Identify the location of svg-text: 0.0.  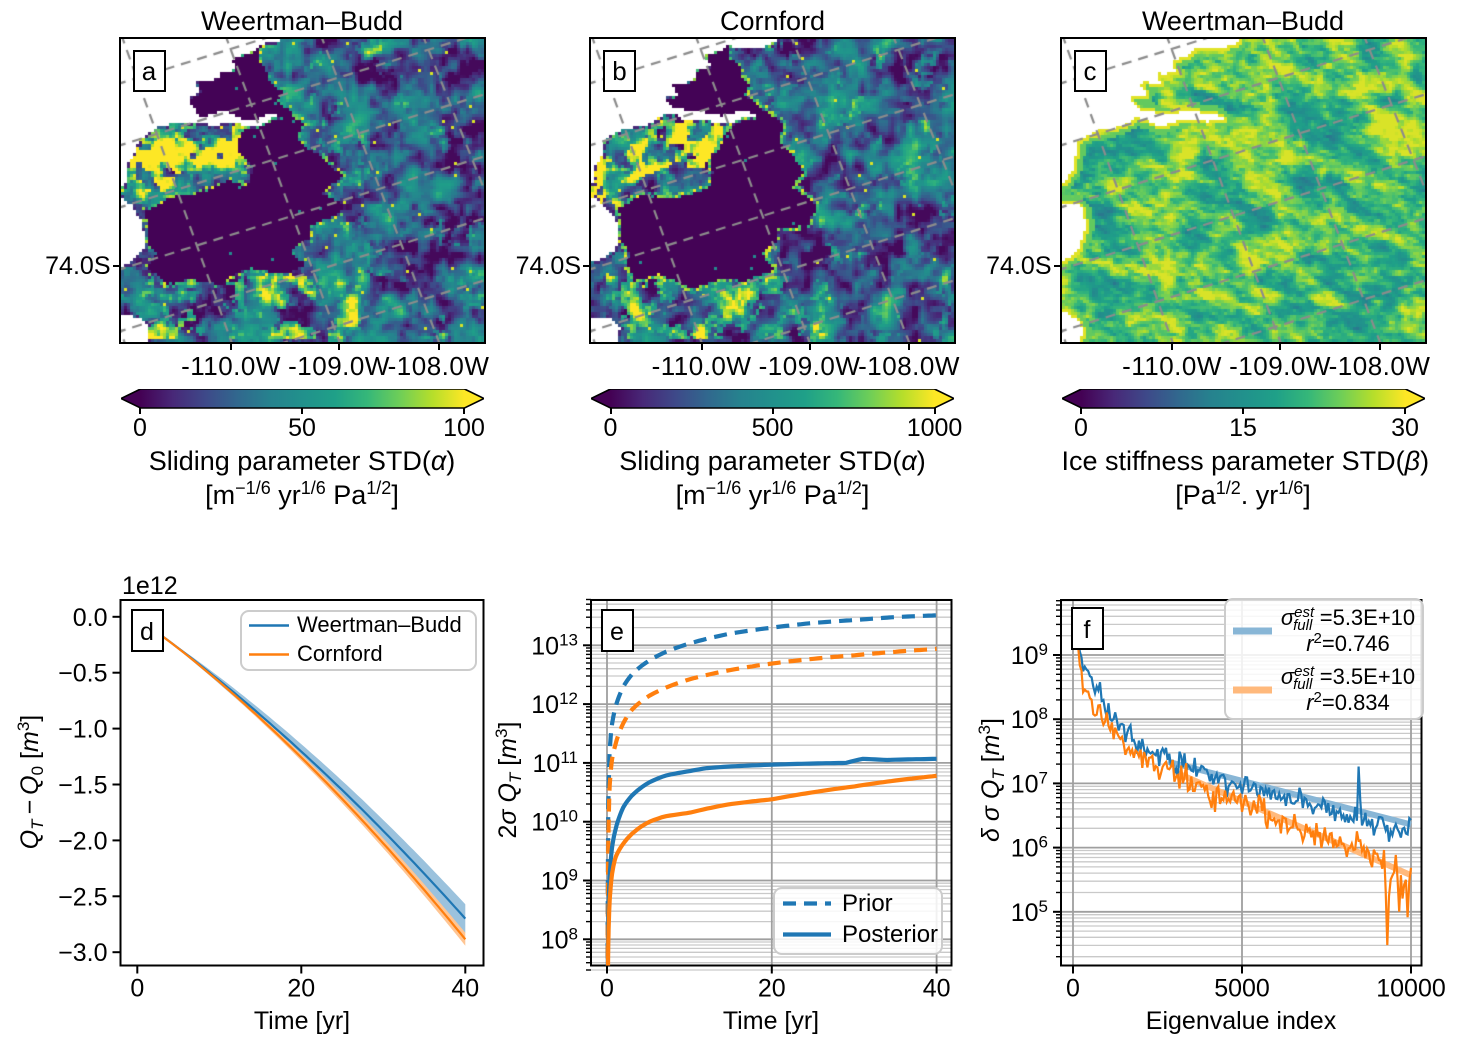
(90, 618).